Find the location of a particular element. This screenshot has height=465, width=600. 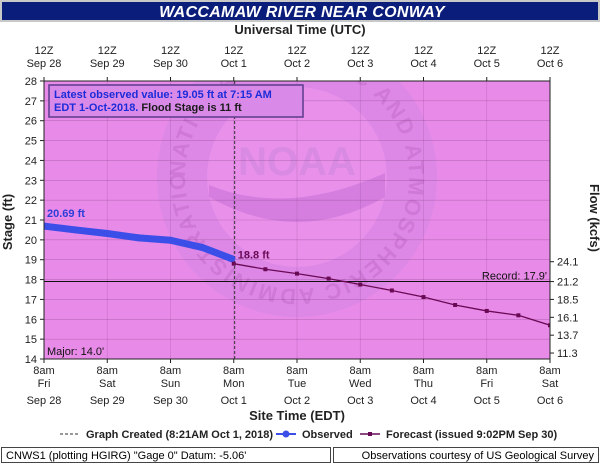

bottom-tick-day: Tue is located at coordinates (297, 384).